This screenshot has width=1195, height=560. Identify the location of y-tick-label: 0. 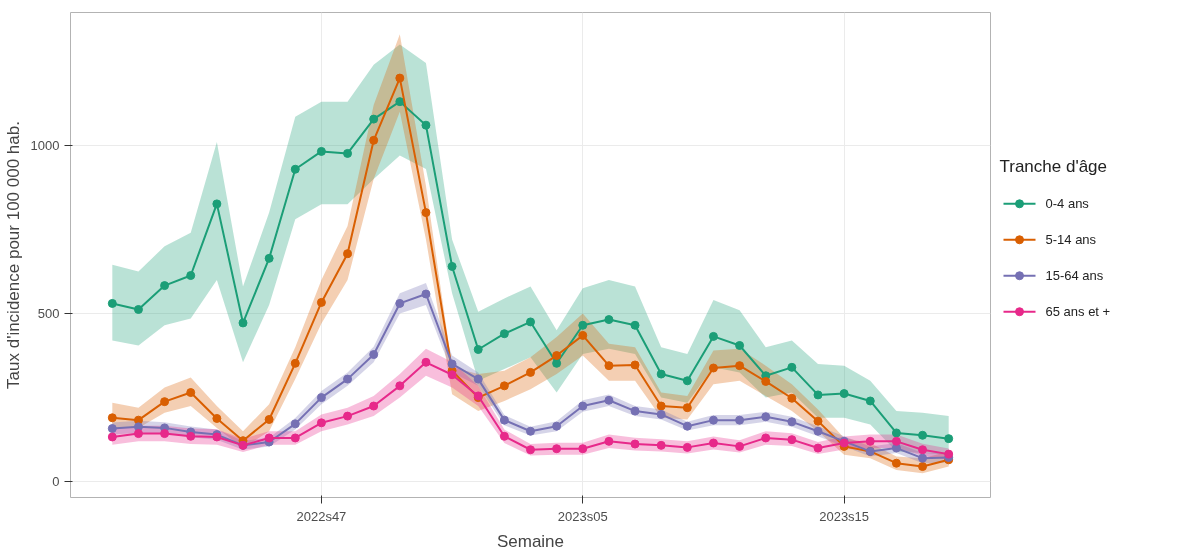
(56, 482).